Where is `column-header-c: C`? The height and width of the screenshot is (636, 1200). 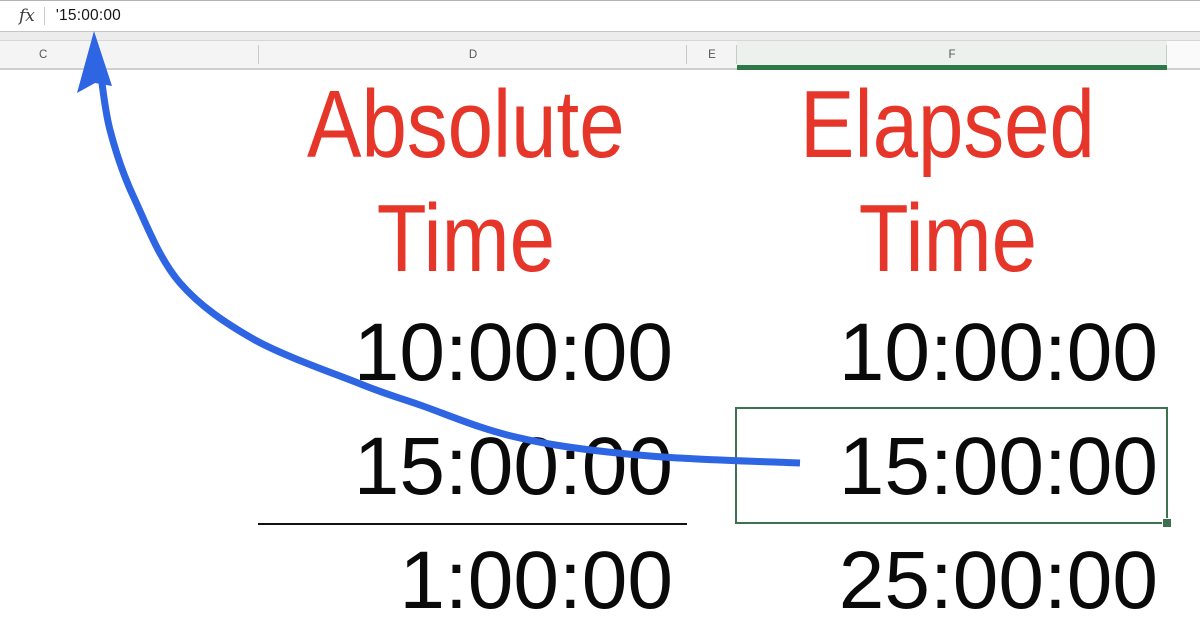
column-header-c: C is located at coordinates (43, 54).